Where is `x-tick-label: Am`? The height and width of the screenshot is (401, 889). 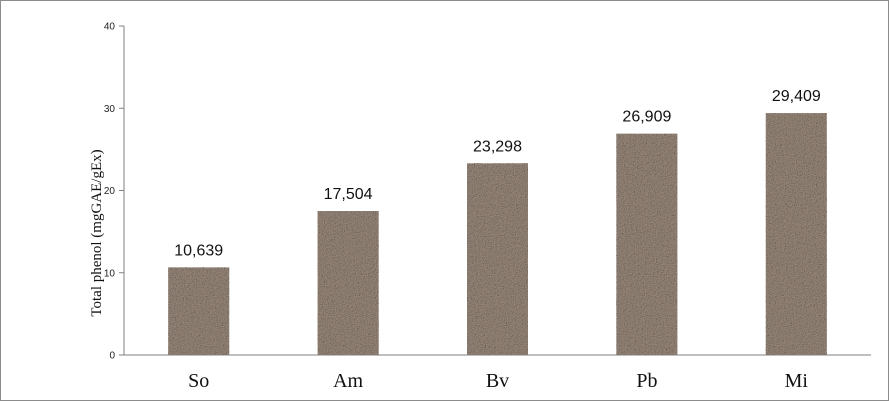
x-tick-label: Am is located at coordinates (348, 381).